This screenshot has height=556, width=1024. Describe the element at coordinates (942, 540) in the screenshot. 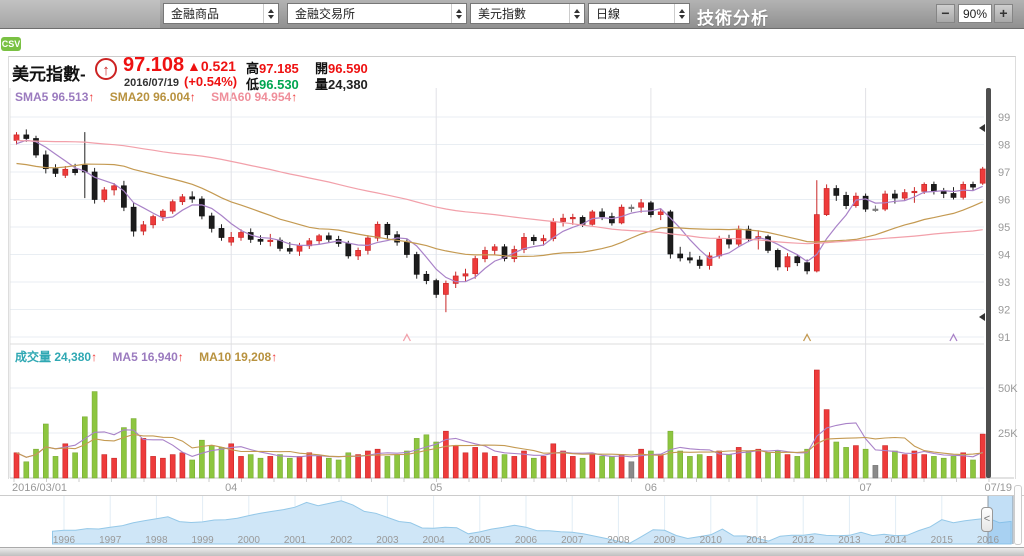

I see `svg-text: 2015` at that location.